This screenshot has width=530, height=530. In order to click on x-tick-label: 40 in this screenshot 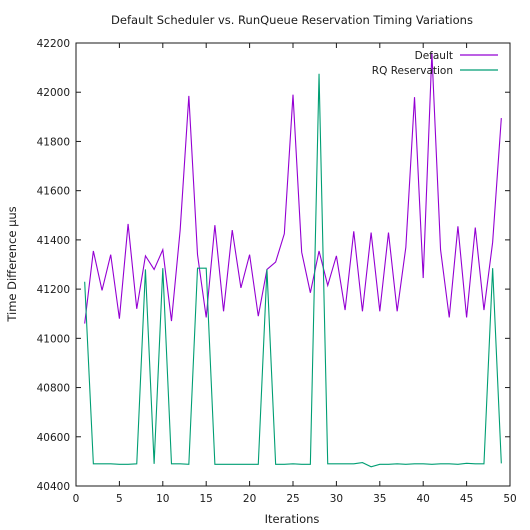, I will do `click(423, 499)`.